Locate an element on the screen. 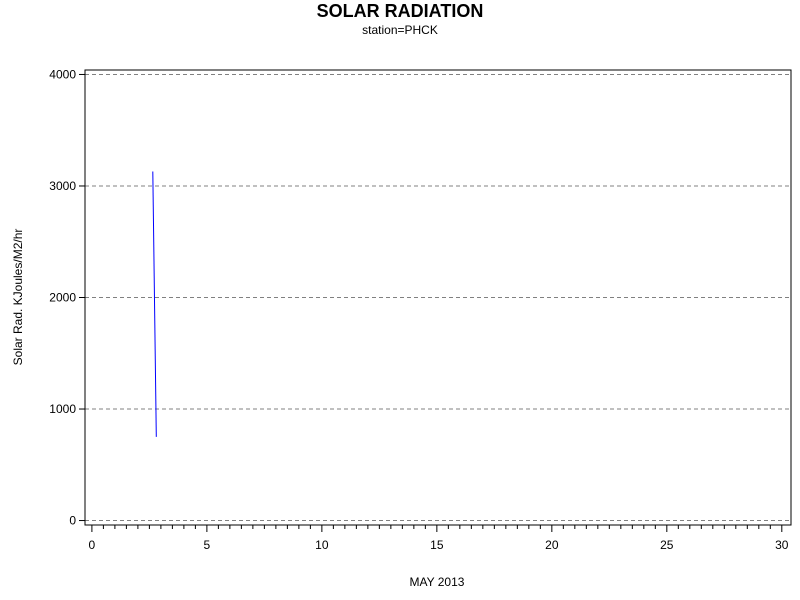 This screenshot has width=800, height=600. x-tick-label: 5 is located at coordinates (207, 545).